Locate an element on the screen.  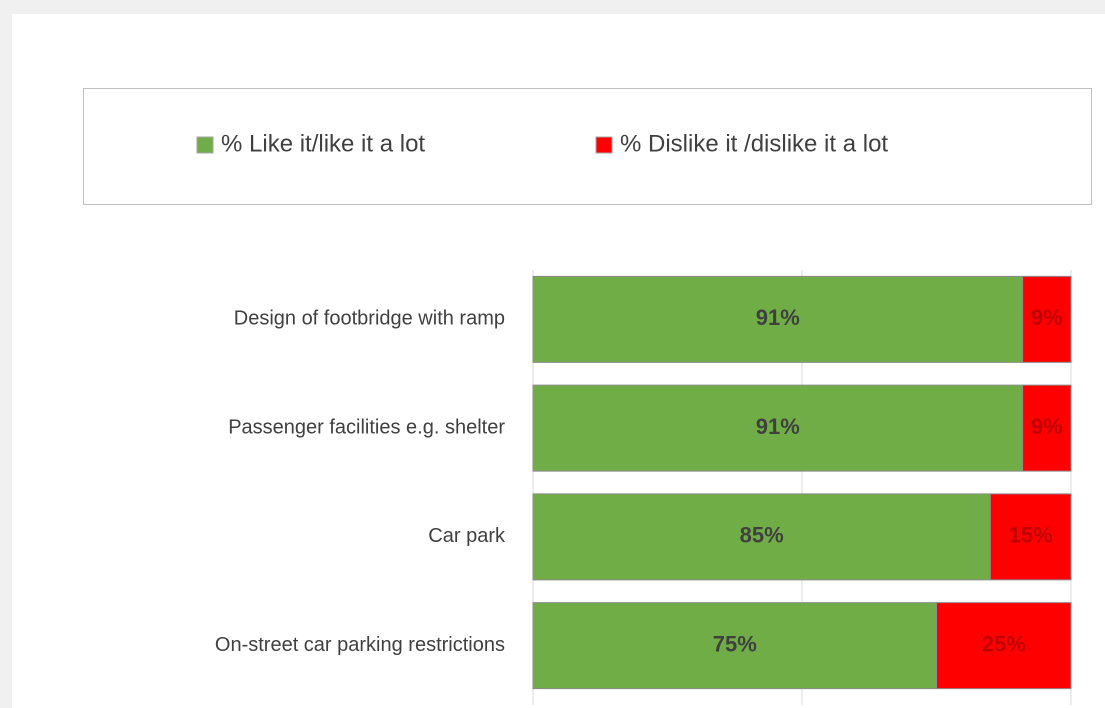
data-label: 15% is located at coordinates (1031, 535).